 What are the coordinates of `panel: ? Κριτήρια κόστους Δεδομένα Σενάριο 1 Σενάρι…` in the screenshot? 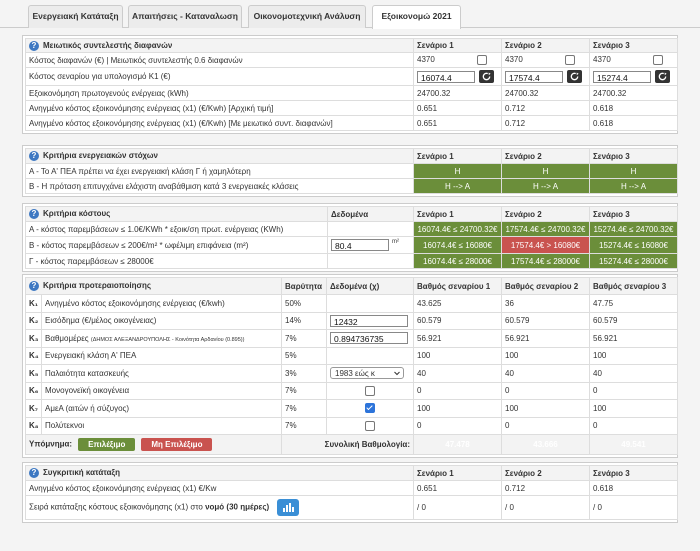 It's located at (350, 237).